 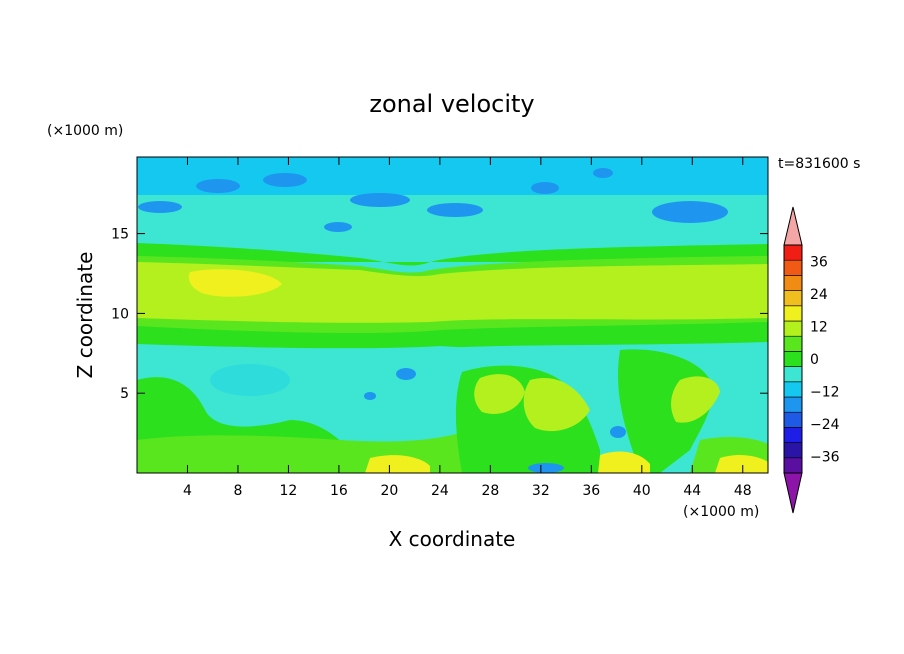 I want to click on band-mid-green, so click(x=452, y=336).